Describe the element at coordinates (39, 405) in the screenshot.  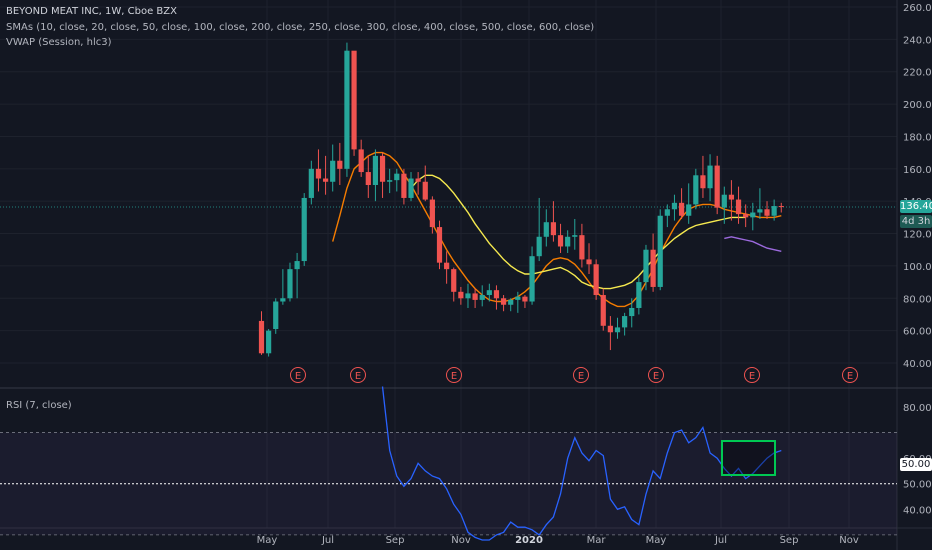
I see `rsi-legend: RSI (7, close)` at that location.